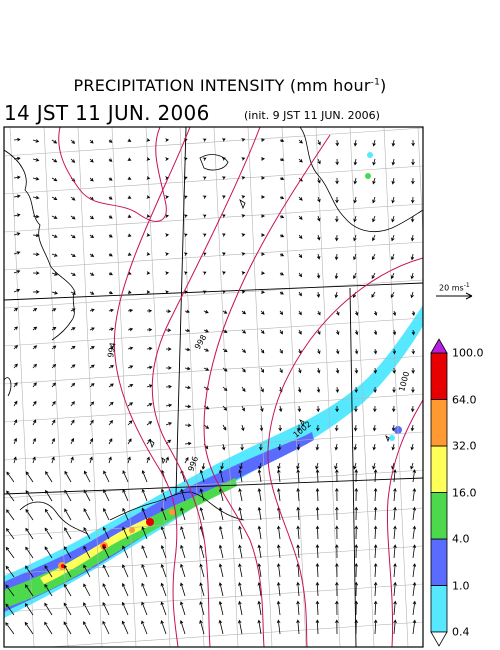 This screenshot has height=650, width=500. Describe the element at coordinates (294, 387) in the screenshot. I see `longitude-line` at that location.